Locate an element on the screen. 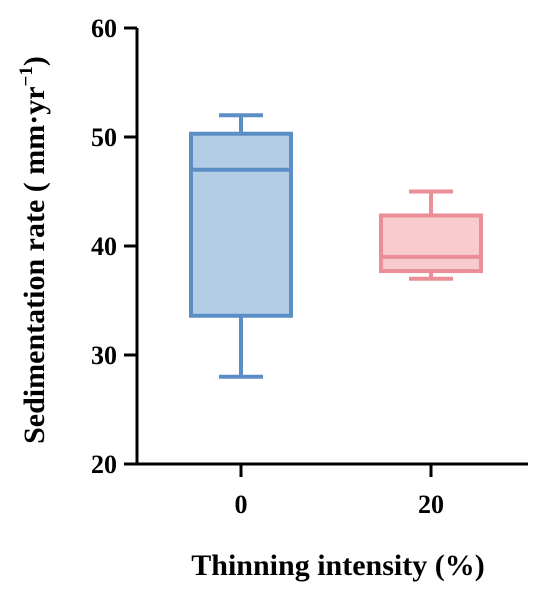 This screenshot has width=550, height=592. x-ticks: 0 20 is located at coordinates (339, 491).